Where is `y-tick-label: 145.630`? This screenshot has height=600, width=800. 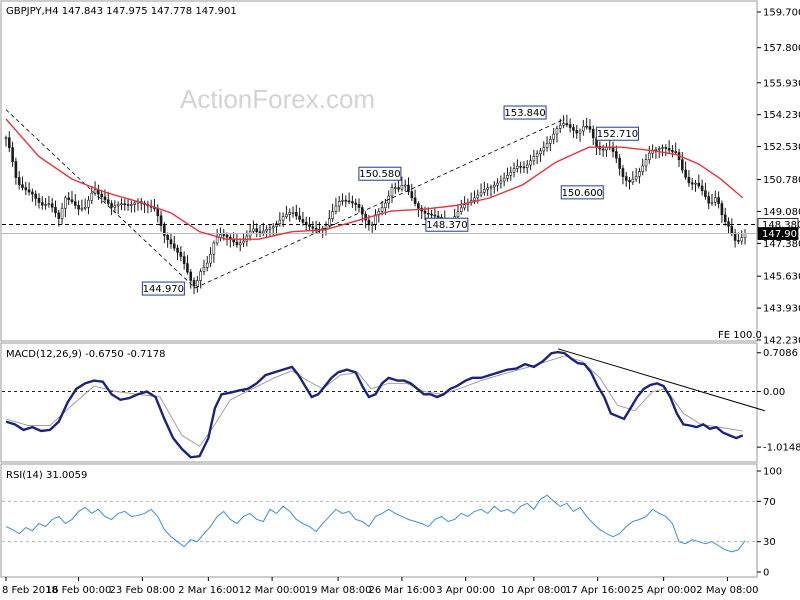
y-tick-label: 145.630 is located at coordinates (781, 277).